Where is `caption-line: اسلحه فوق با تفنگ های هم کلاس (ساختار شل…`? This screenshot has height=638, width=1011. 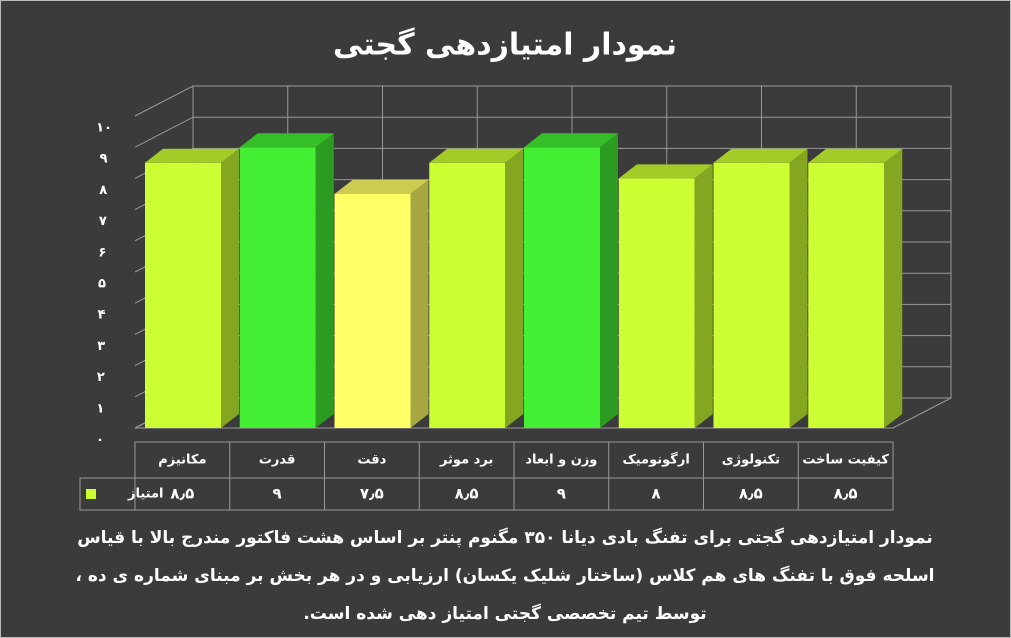 caption-line: اسلحه فوق با تفنگ های هم کلاس (ساختار شل… is located at coordinates (504, 575).